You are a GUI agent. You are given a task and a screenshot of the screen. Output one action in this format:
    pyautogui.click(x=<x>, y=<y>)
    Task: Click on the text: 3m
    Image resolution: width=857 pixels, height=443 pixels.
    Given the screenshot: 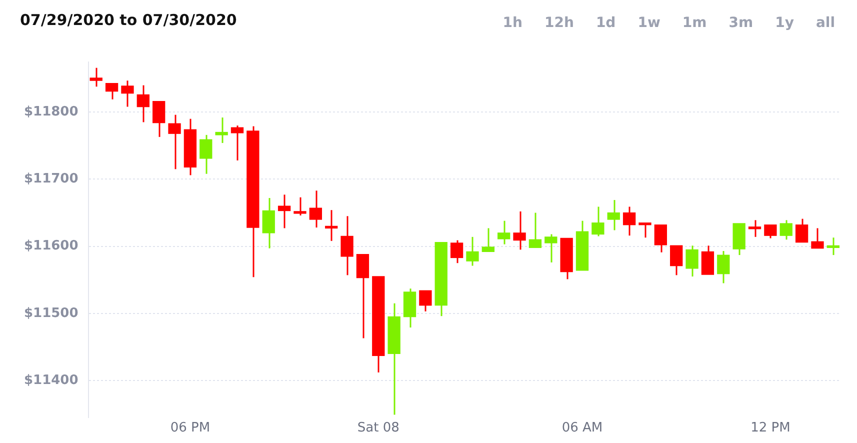 What is the action you would take?
    pyautogui.click(x=741, y=23)
    